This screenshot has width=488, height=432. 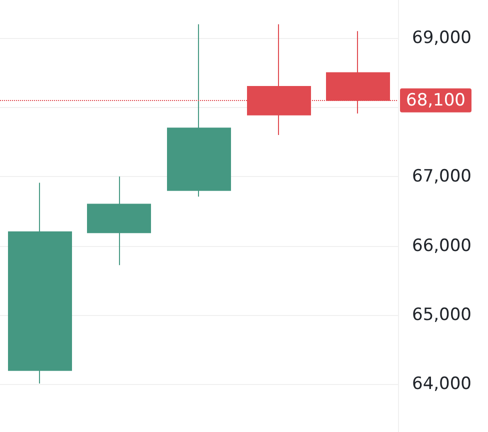 I want to click on y-tick-label: 69,000, so click(x=442, y=38).